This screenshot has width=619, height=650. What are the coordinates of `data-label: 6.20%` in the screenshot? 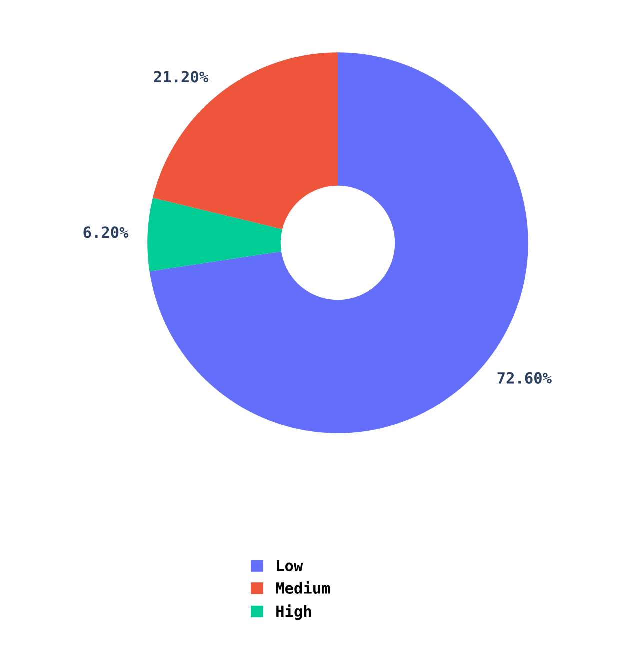 It's located at (106, 232).